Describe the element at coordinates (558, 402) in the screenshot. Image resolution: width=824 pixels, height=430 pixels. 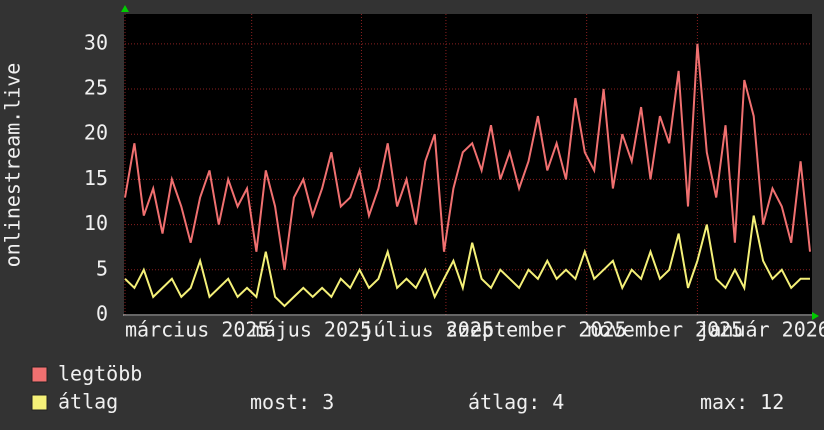
I see `stat-value: 4` at that location.